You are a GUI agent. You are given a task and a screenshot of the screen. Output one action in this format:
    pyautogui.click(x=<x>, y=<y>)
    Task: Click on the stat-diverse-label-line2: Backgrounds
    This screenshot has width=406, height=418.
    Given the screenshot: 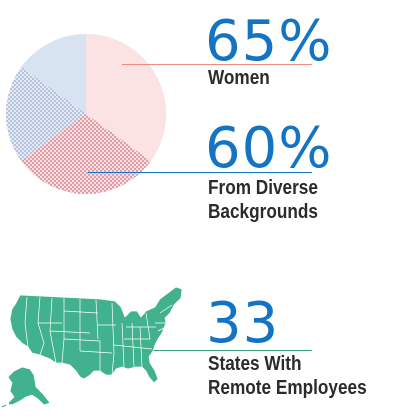 What is the action you would take?
    pyautogui.click(x=263, y=212)
    